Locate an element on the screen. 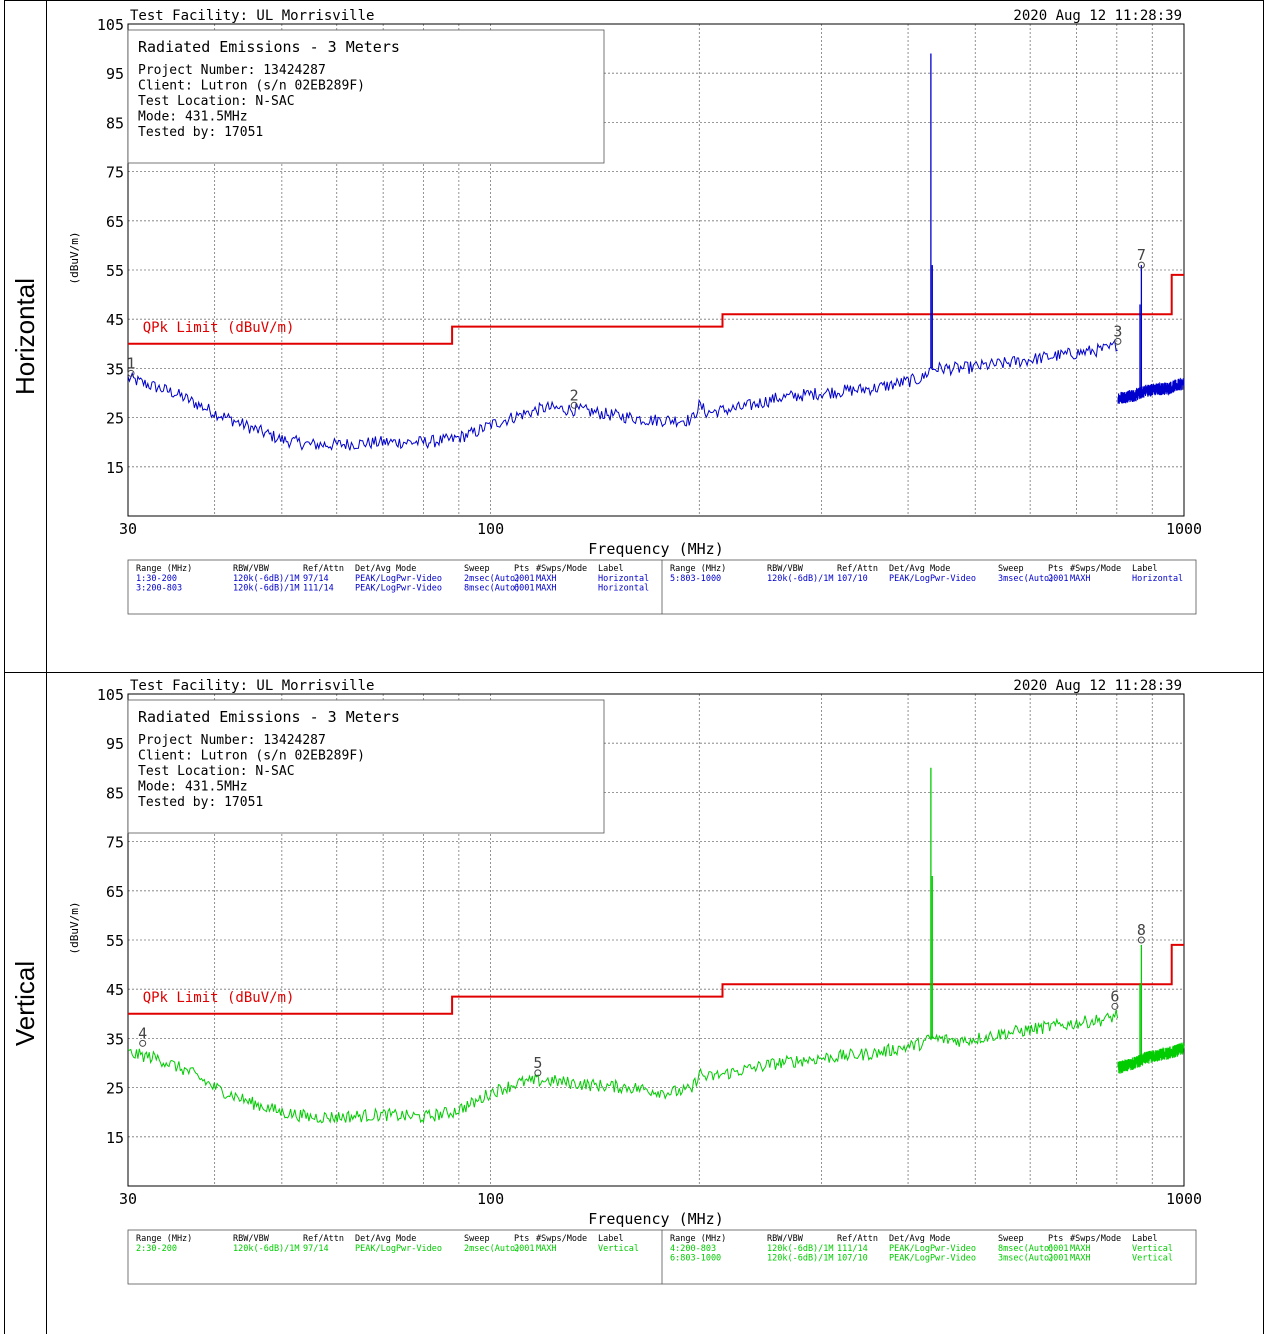 The width and height of the screenshot is (1265, 1334). marker-label: 8 is located at coordinates (1141, 930).